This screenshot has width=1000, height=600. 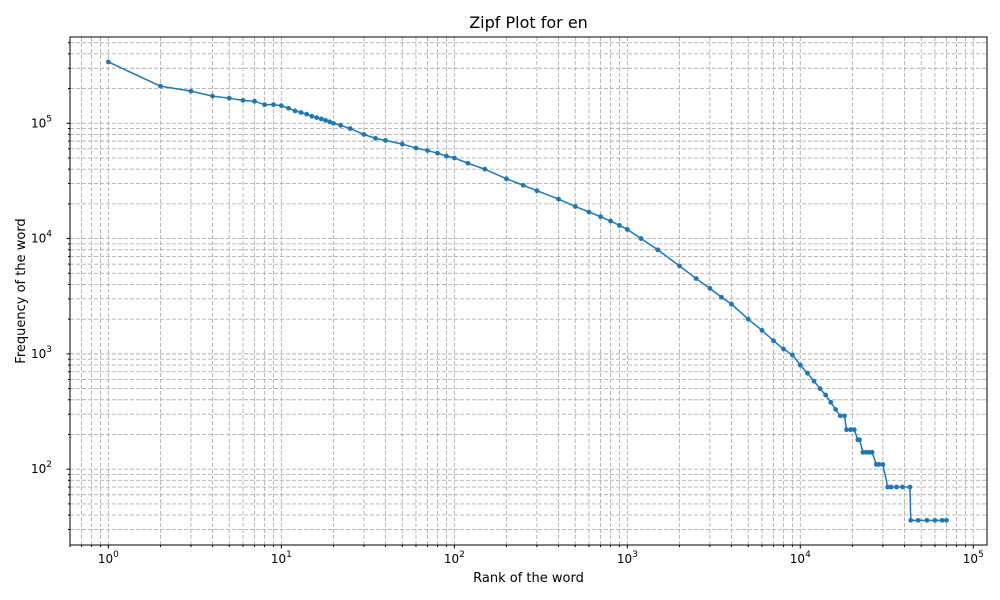 I want to click on y-tick-label: 10³, so click(x=41, y=353).